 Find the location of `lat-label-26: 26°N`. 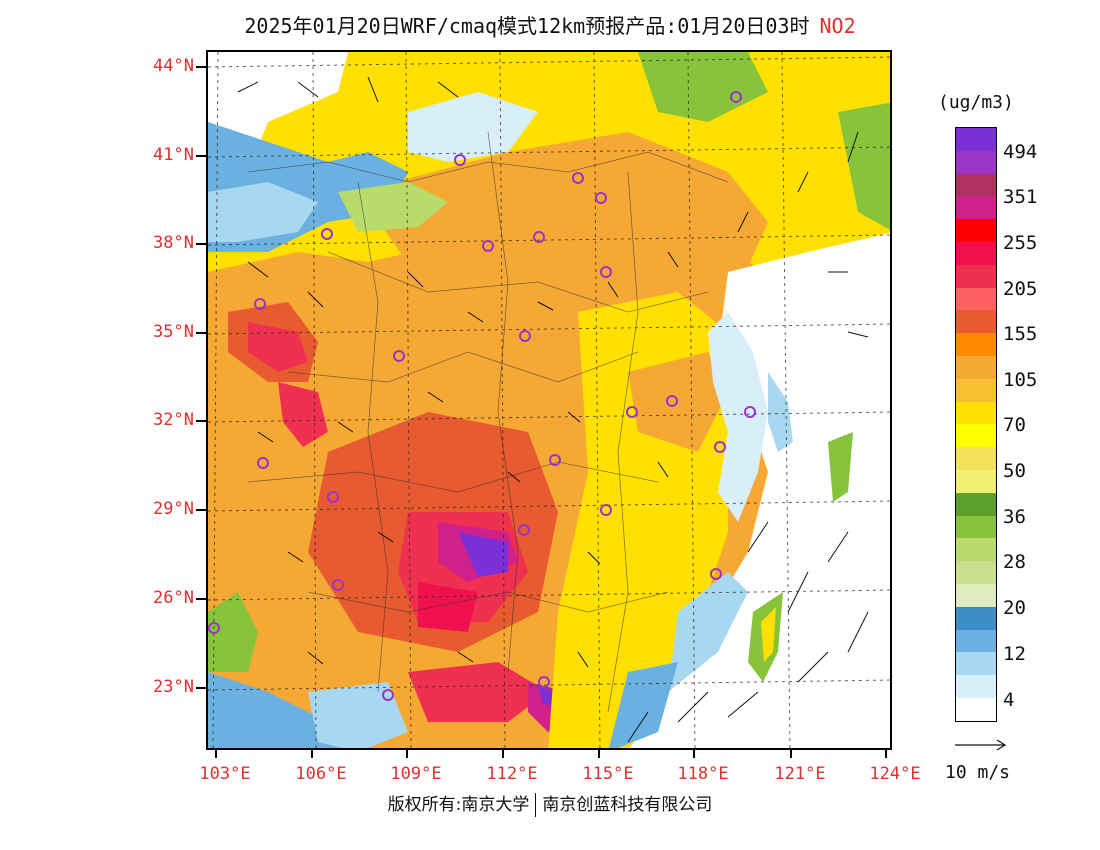

lat-label-26: 26°N is located at coordinates (173, 598).